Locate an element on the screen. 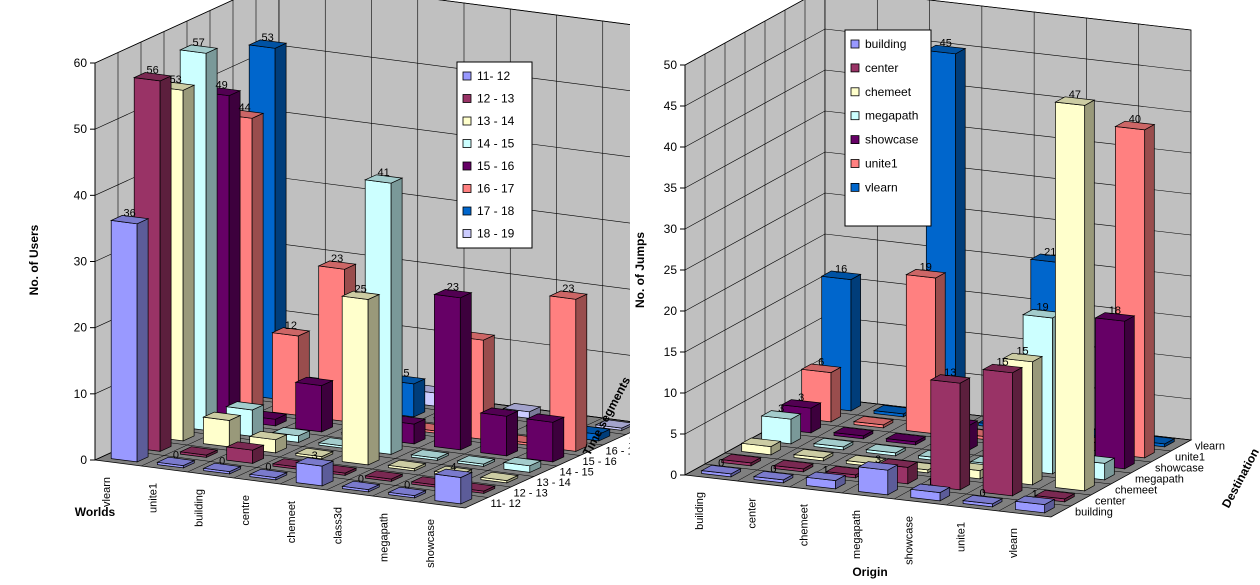 The image size is (1260, 585). bar-13-14-unite1 is located at coordinates (222, 429).